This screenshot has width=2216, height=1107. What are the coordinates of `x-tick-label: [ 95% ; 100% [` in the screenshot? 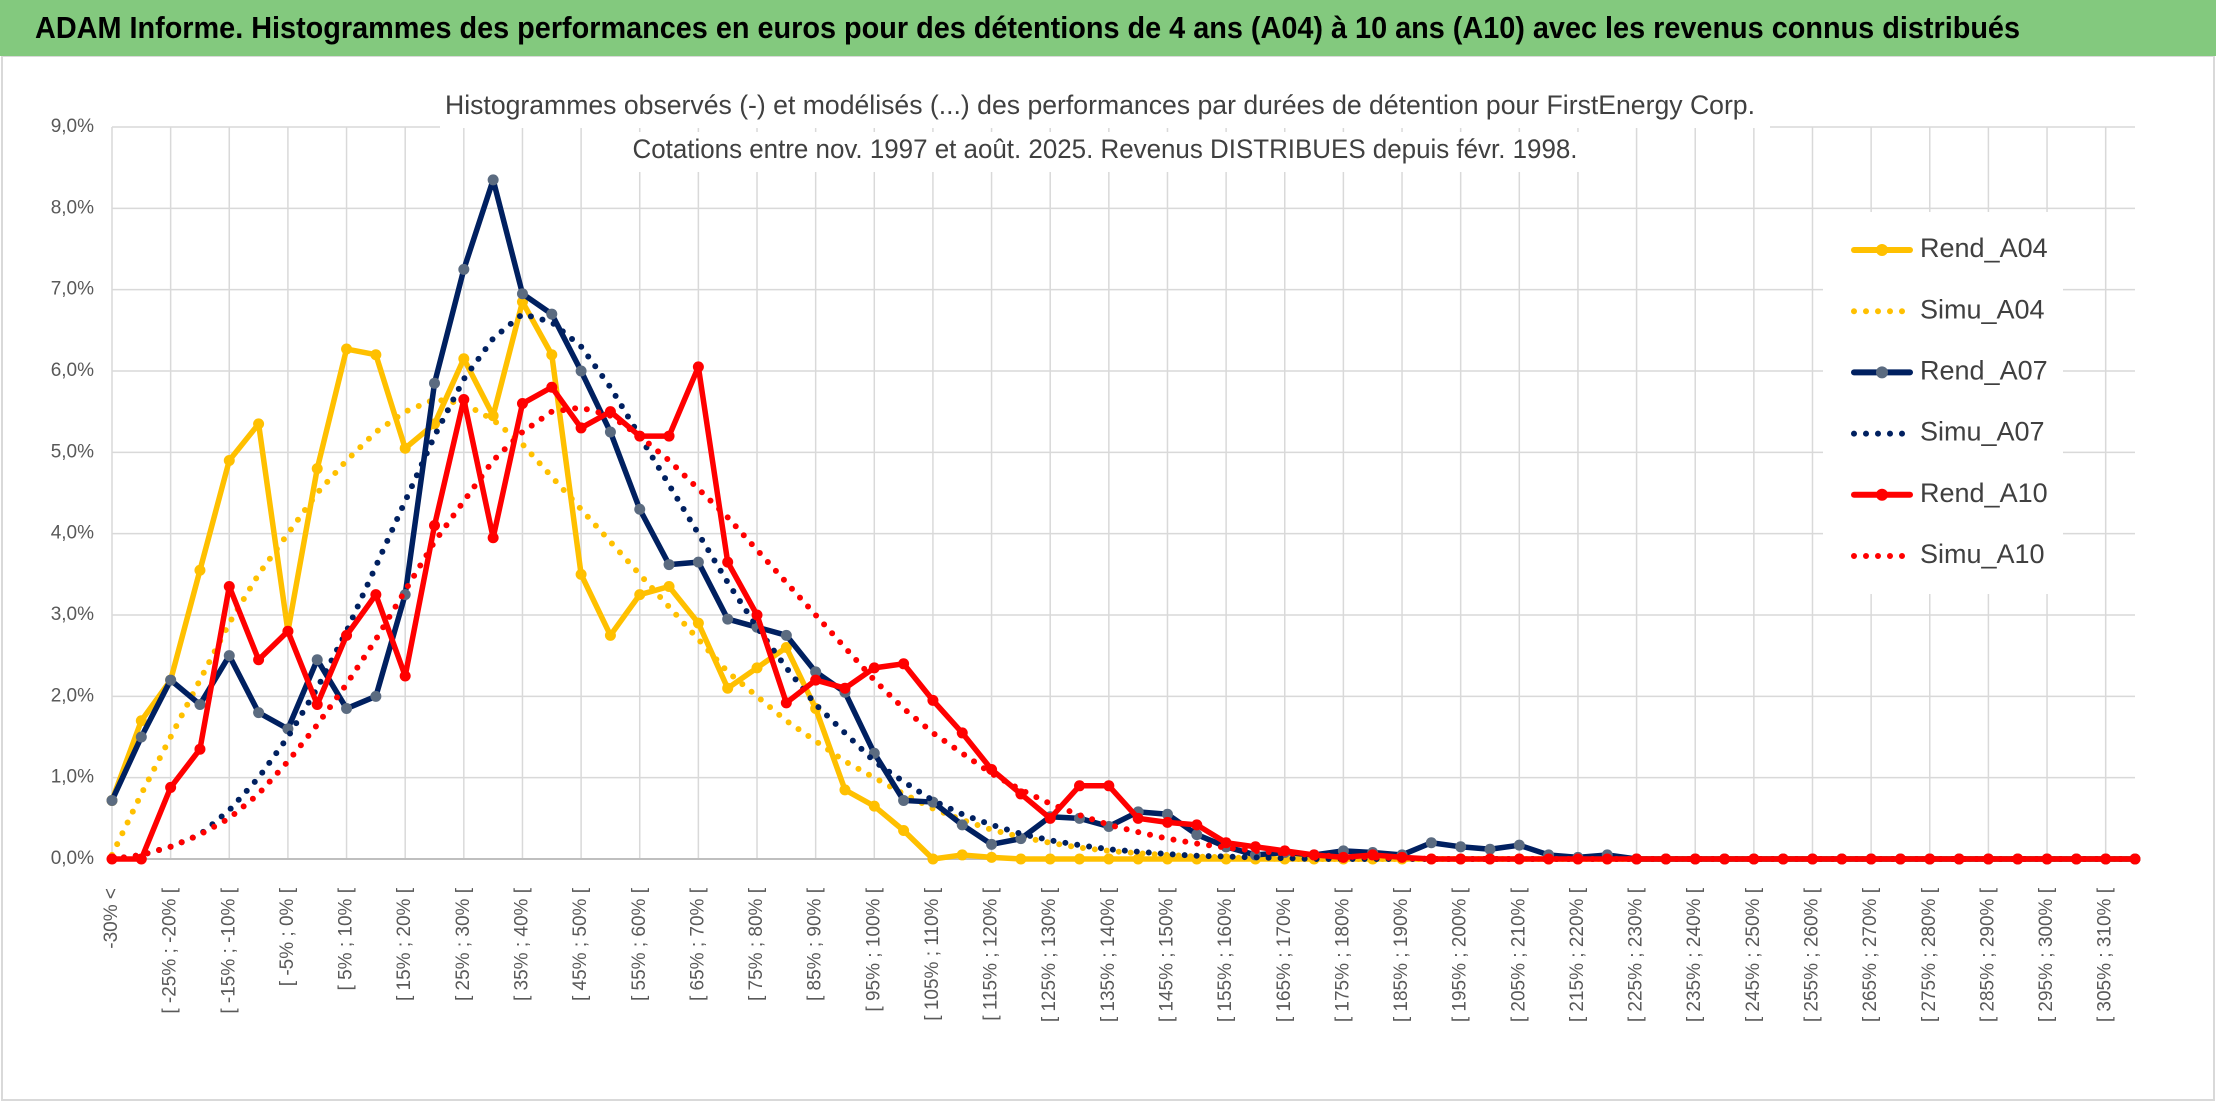 It's located at (873, 949).